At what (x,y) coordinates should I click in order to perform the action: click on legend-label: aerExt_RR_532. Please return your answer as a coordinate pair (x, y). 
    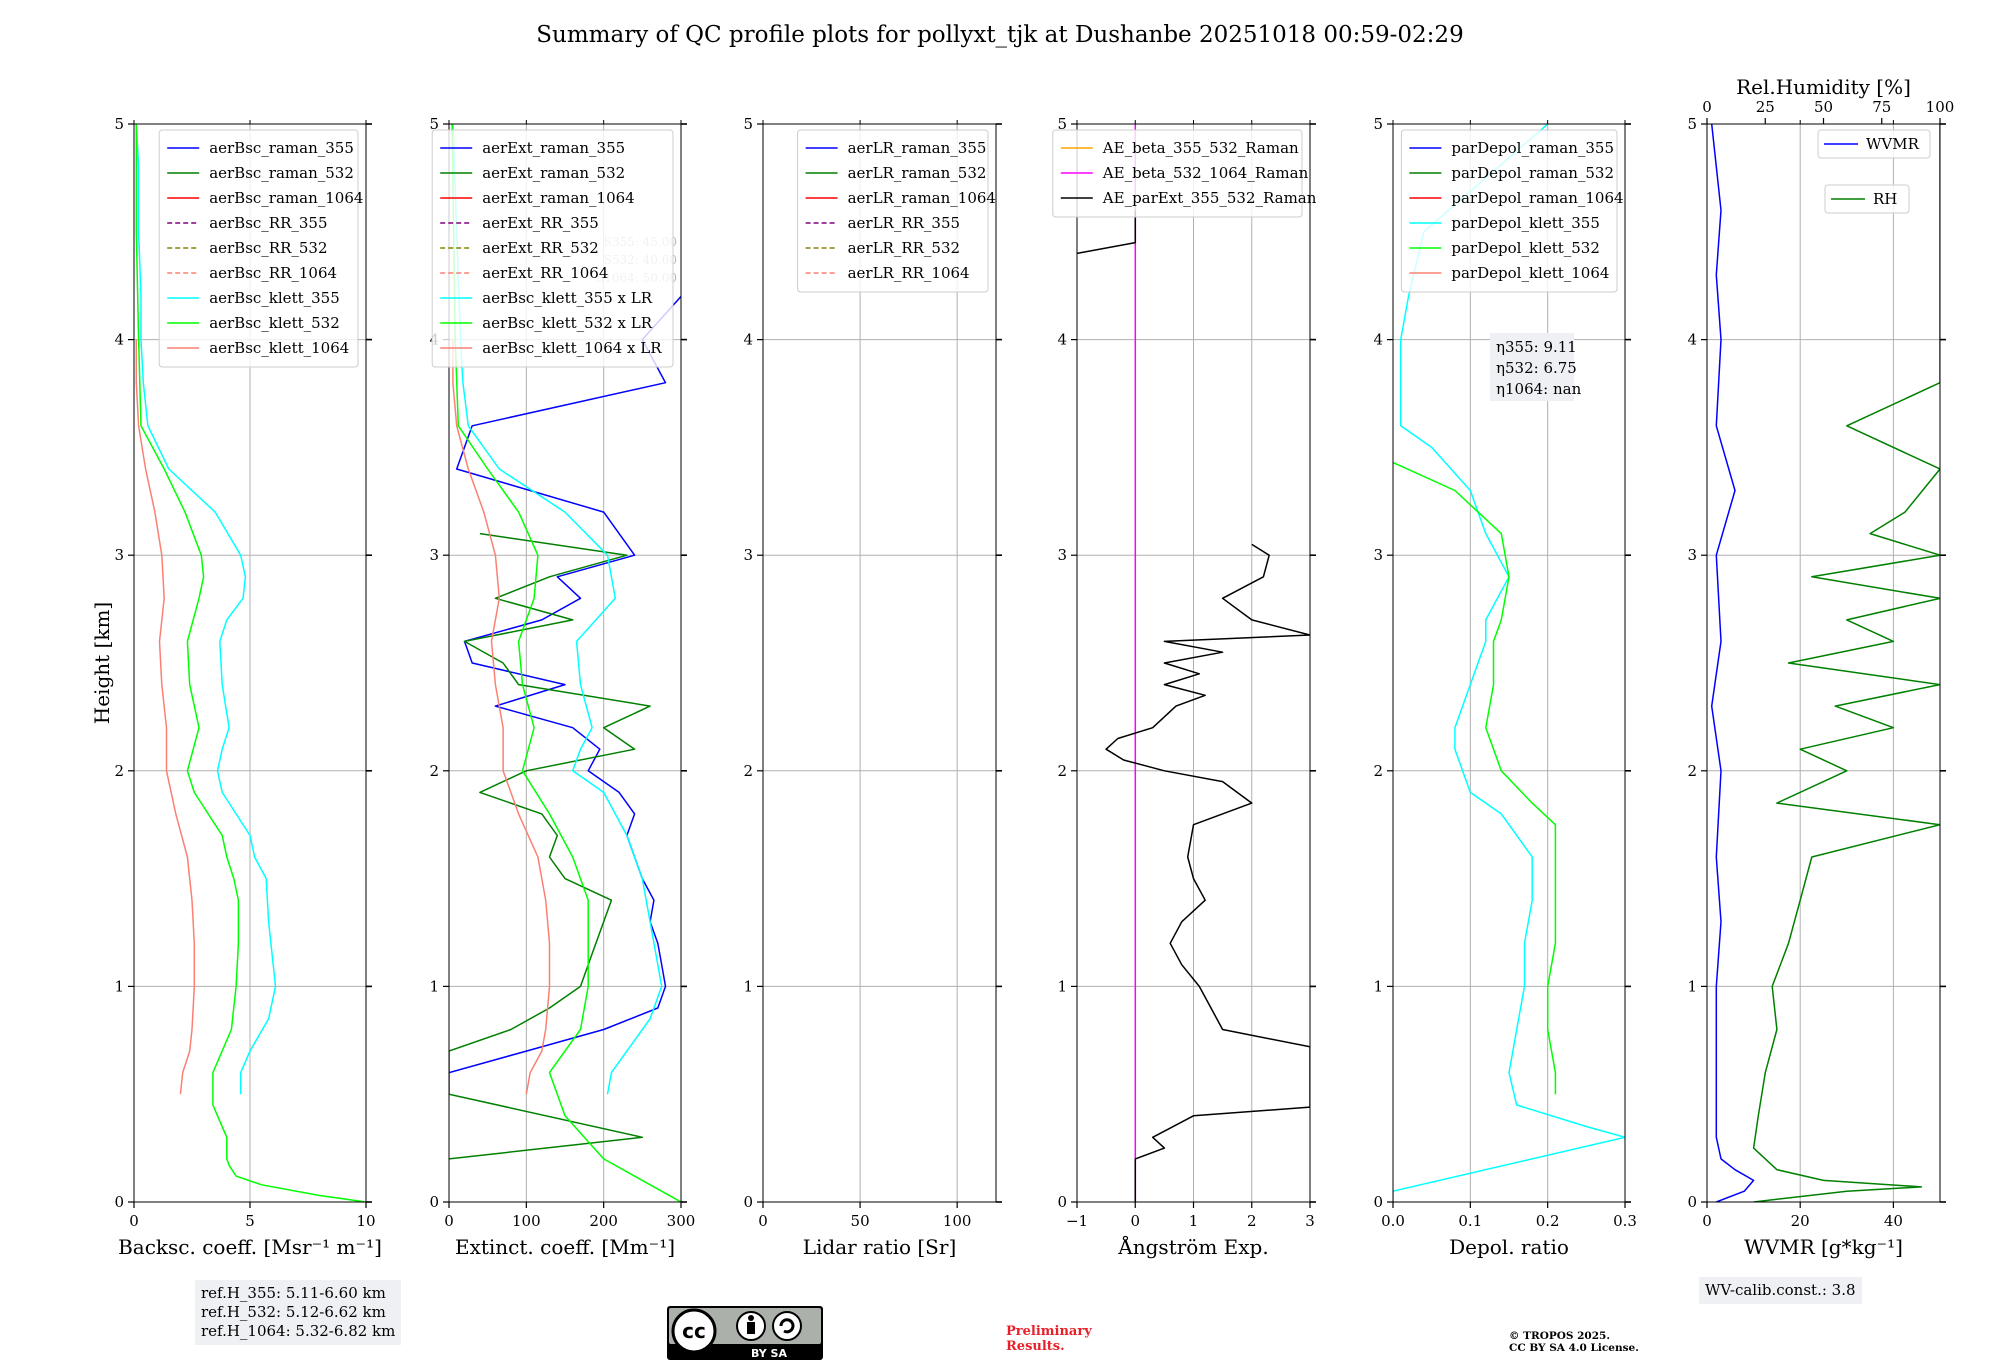
    Looking at the image, I should click on (540, 248).